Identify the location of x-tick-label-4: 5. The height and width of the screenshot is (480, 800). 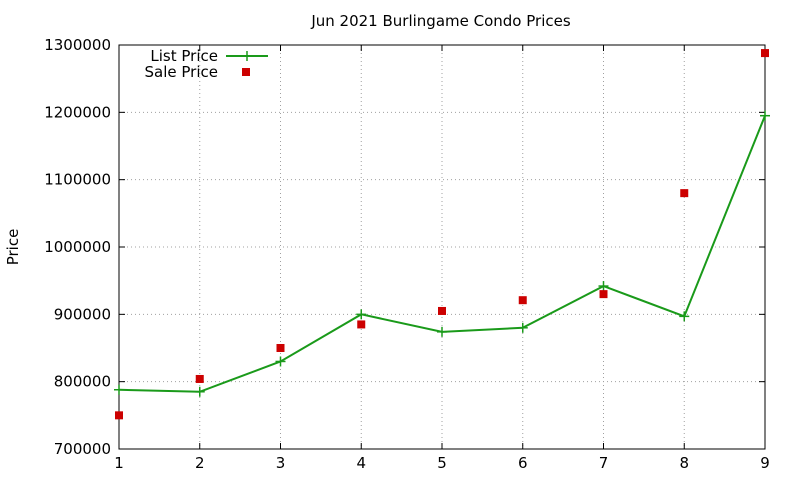
(442, 463).